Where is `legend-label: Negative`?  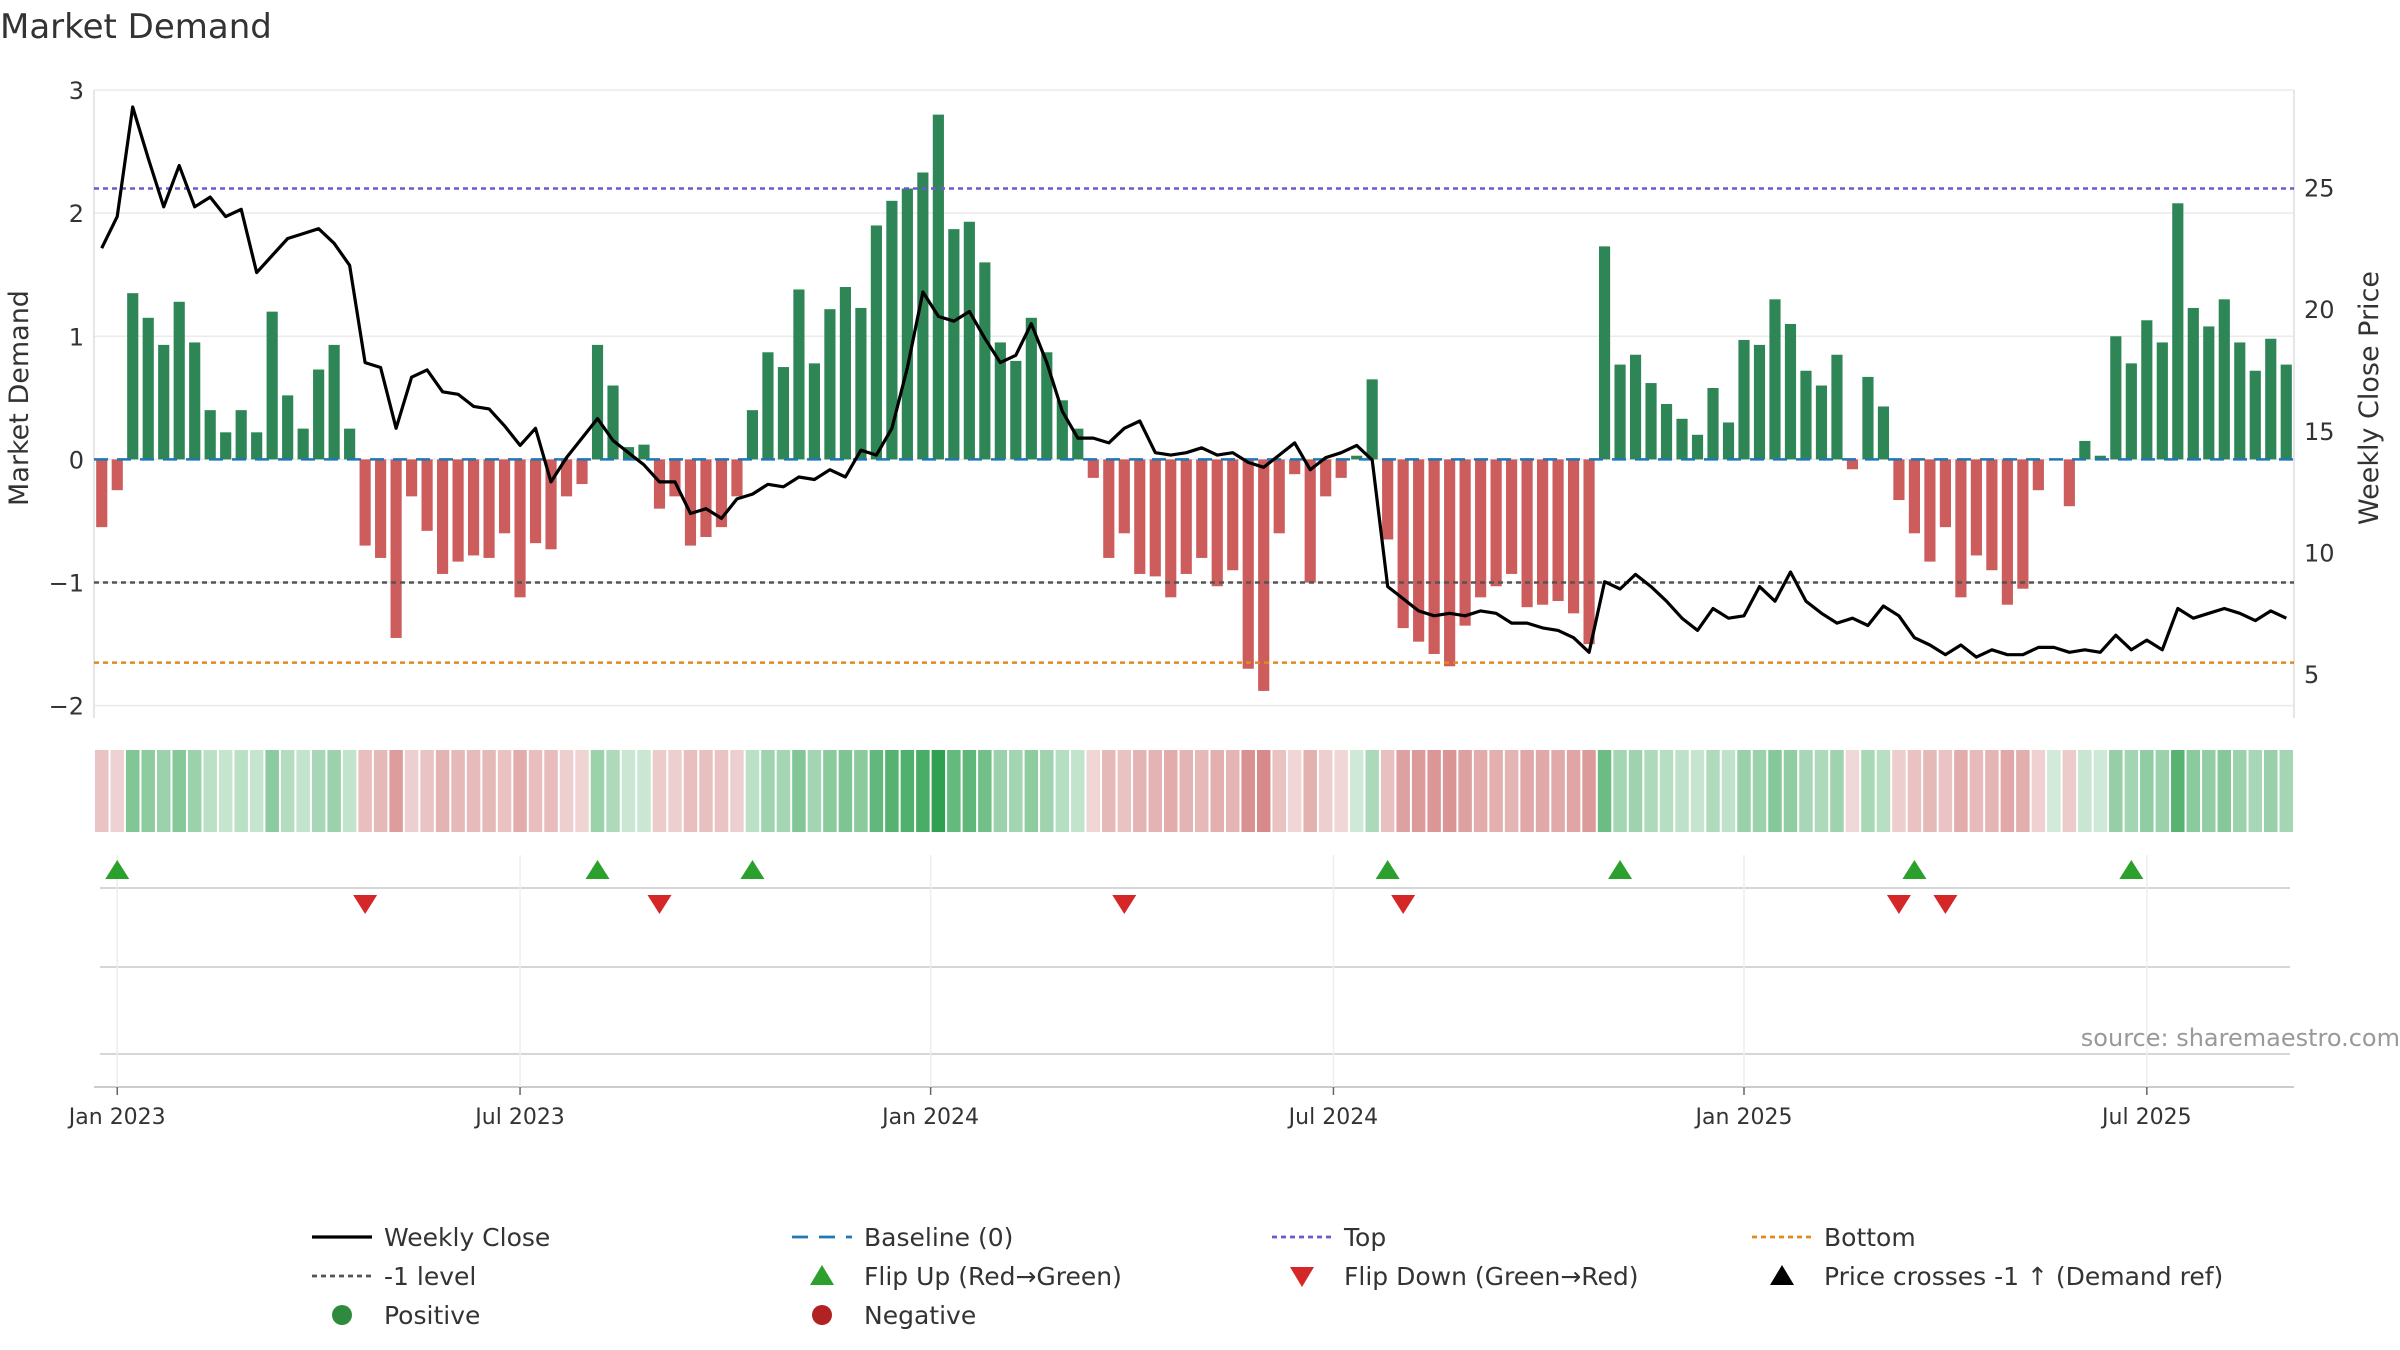 legend-label: Negative is located at coordinates (920, 1315).